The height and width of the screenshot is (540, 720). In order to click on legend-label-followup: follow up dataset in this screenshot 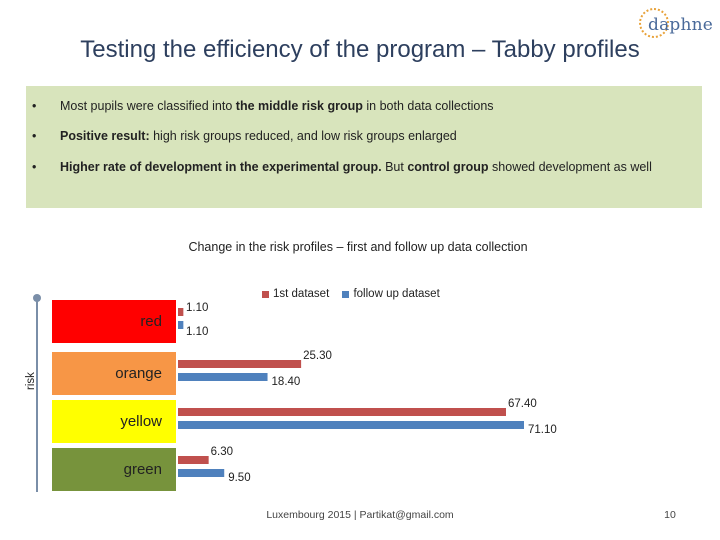, I will do `click(396, 294)`.